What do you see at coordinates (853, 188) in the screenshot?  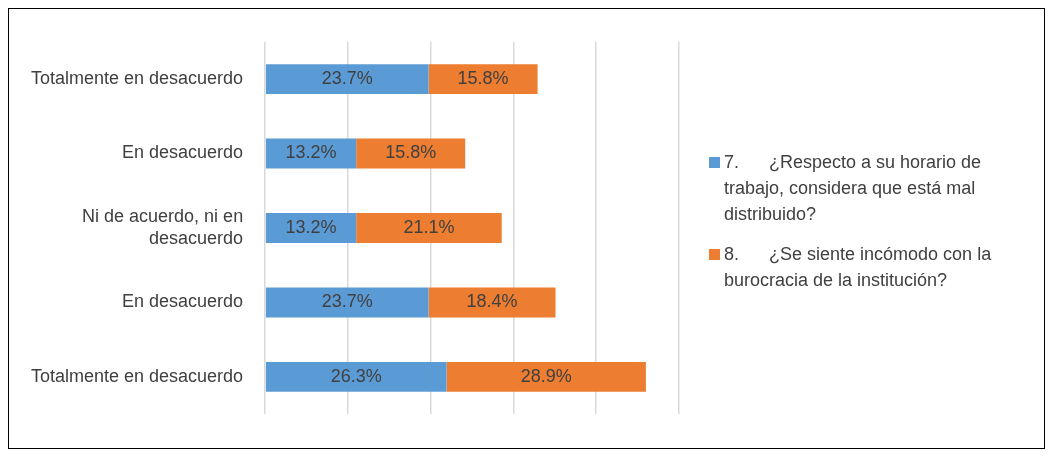 I see `legend-label: 7. ¿Respecto a su horario de trabajo, considera que está mal distribuido?` at bounding box center [853, 188].